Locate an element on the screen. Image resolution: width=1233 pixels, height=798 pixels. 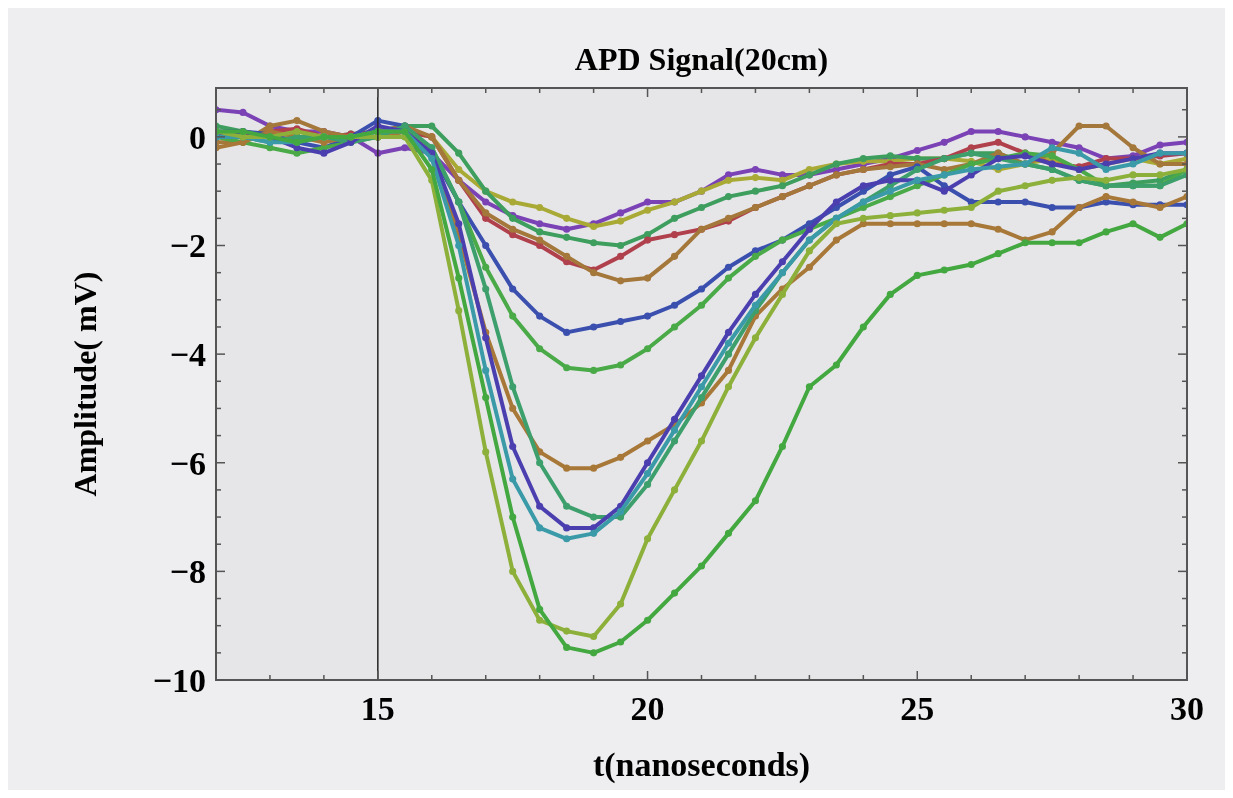
x-tick-label: 25 is located at coordinates (917, 708).